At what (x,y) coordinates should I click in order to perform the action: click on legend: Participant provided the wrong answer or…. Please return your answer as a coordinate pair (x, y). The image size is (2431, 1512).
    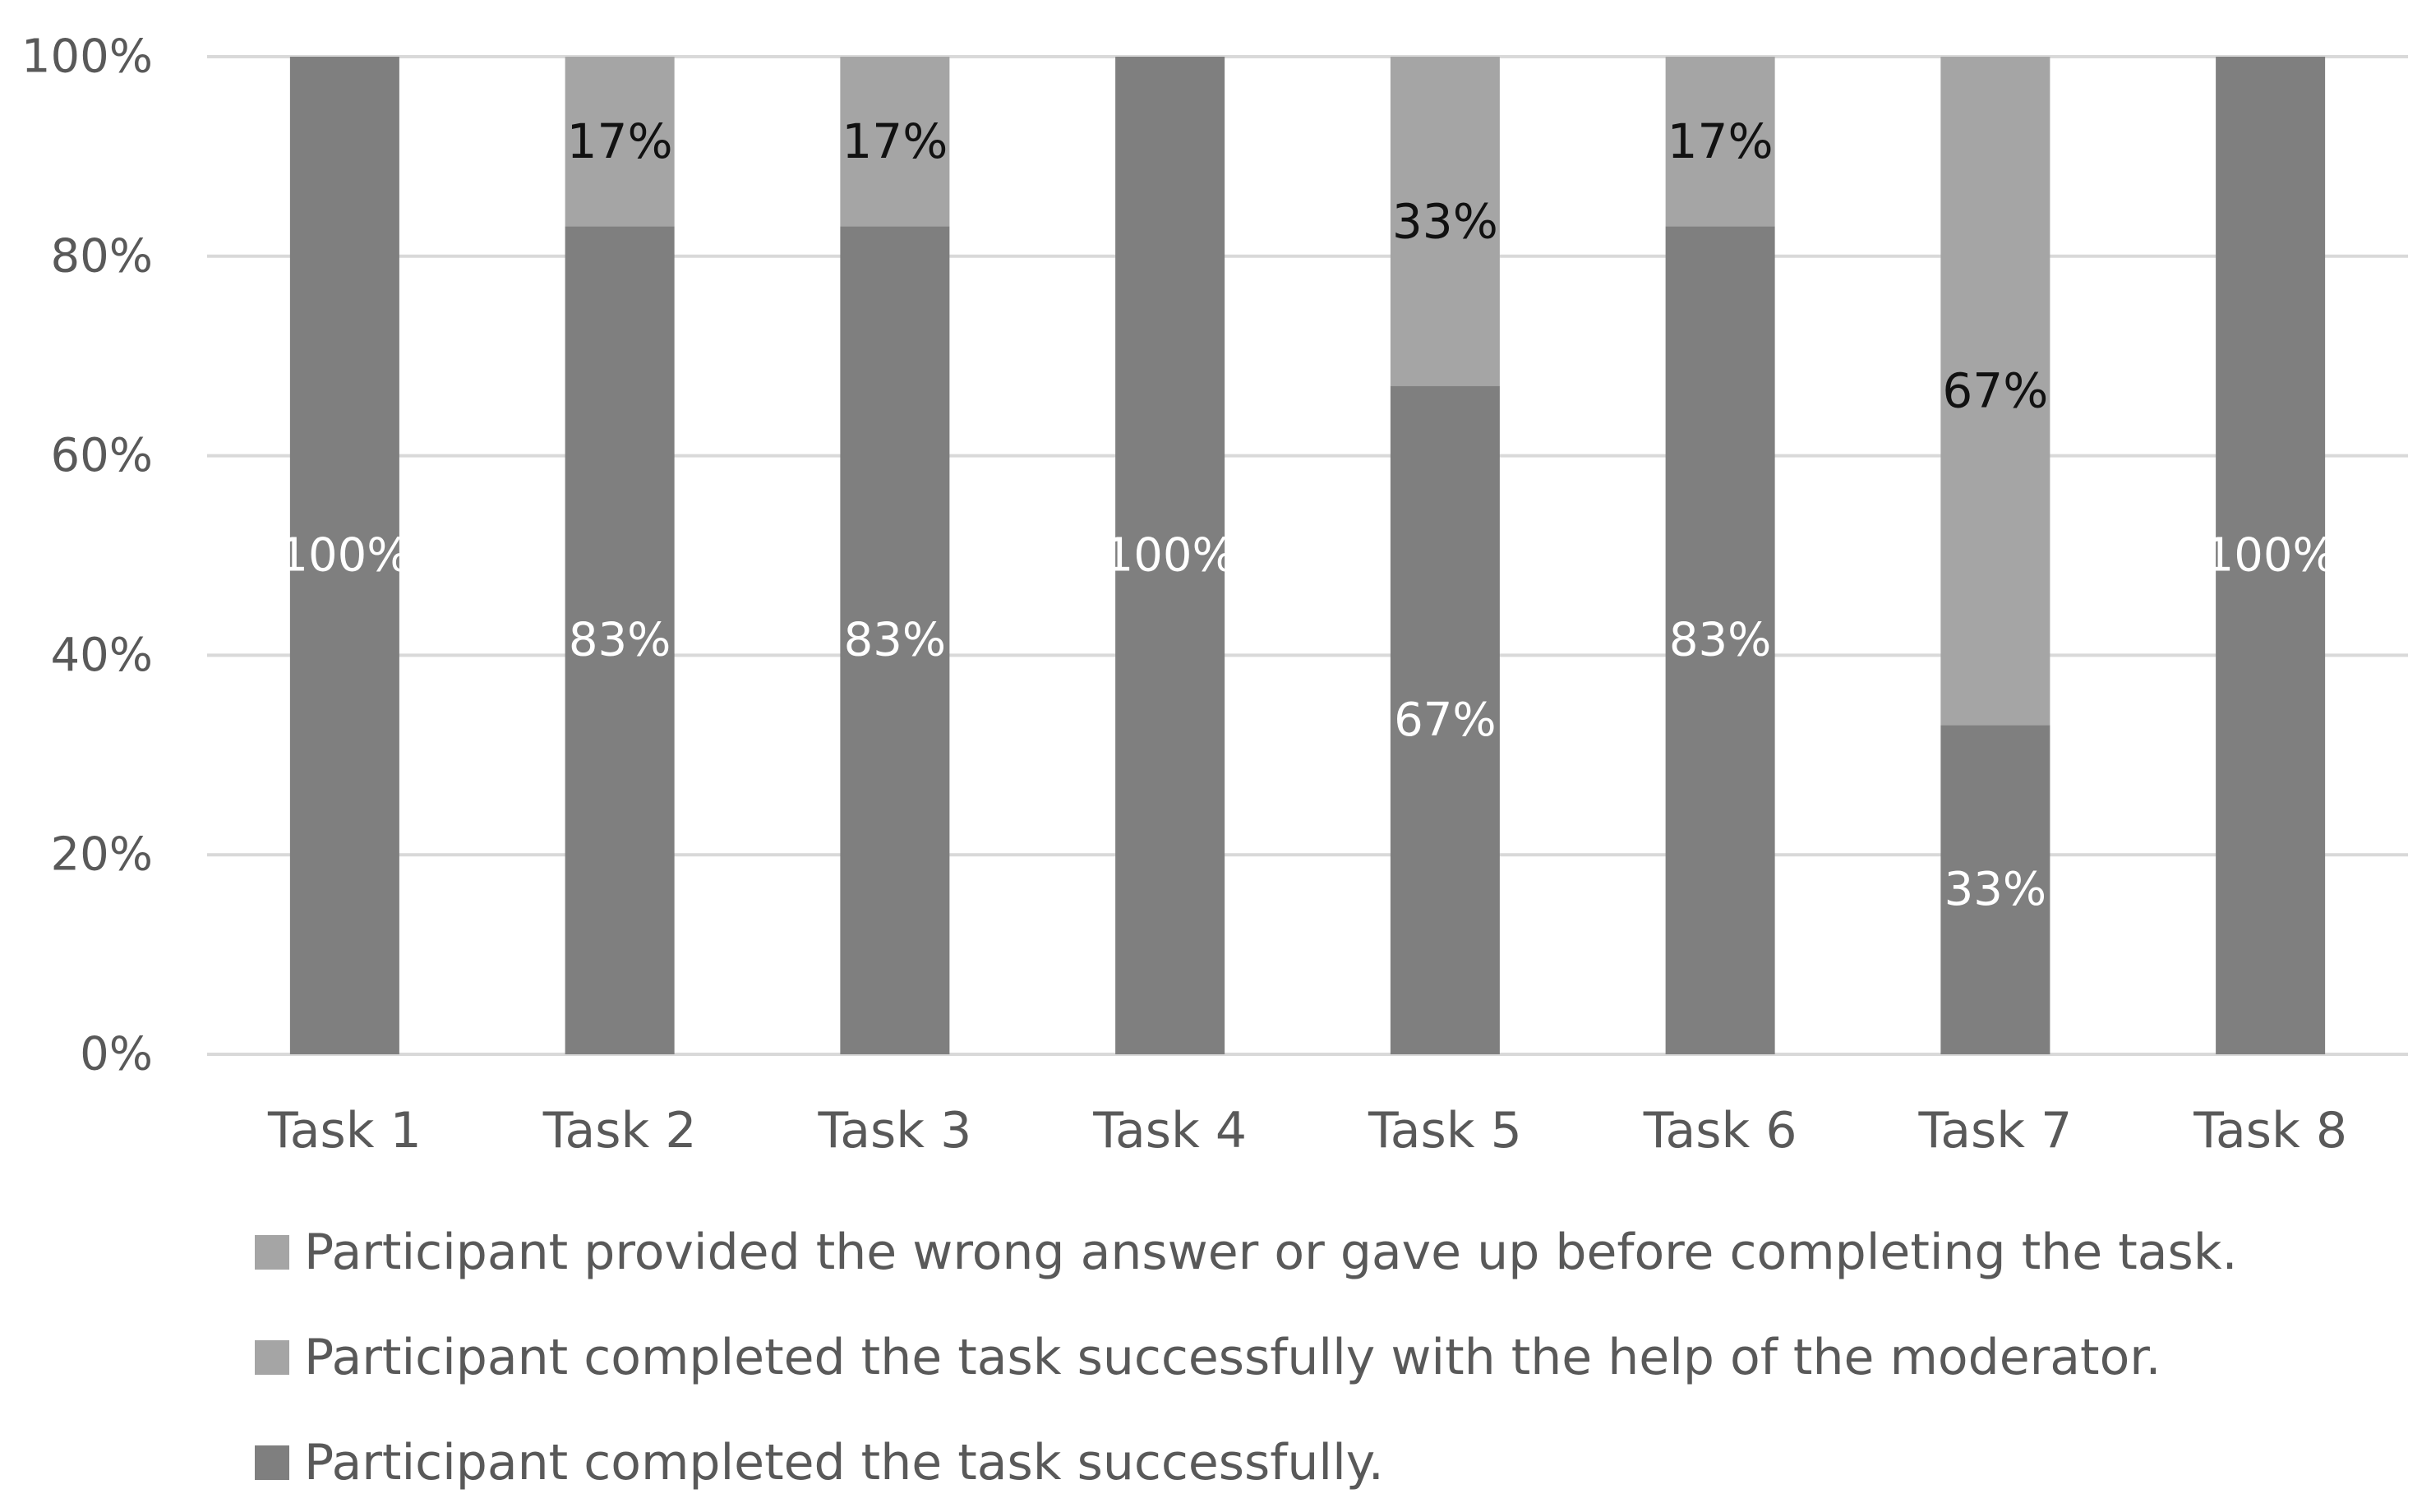
    Looking at the image, I should click on (1247, 1357).